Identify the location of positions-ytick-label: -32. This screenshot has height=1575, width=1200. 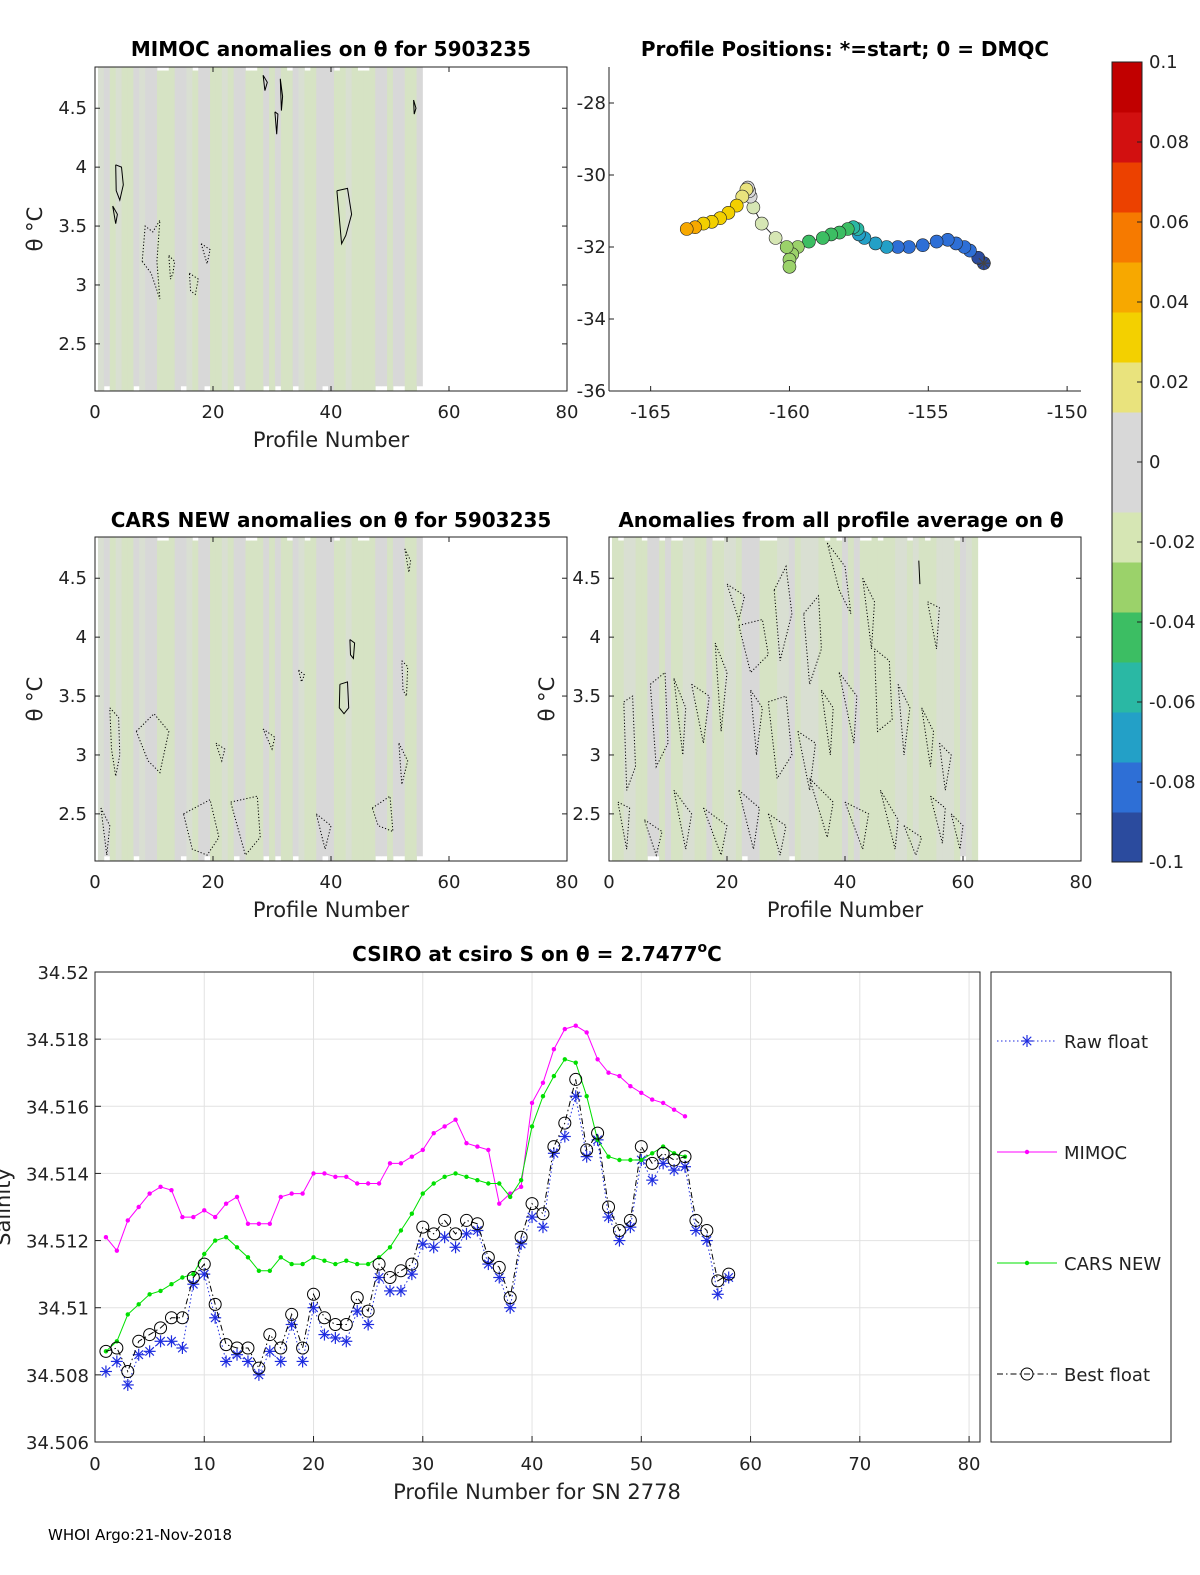
(591, 247).